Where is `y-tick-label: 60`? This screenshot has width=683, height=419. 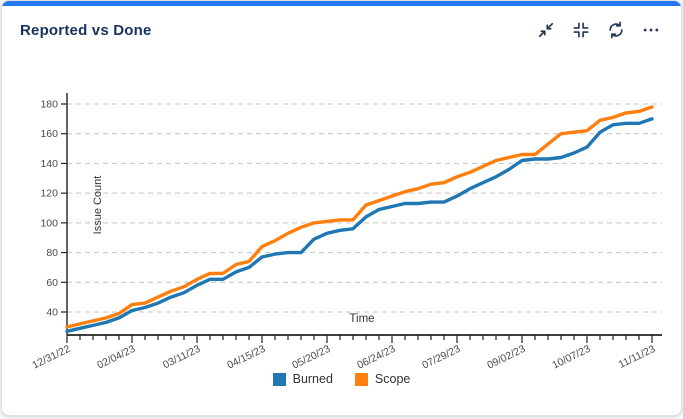
y-tick-label: 60 is located at coordinates (52, 283).